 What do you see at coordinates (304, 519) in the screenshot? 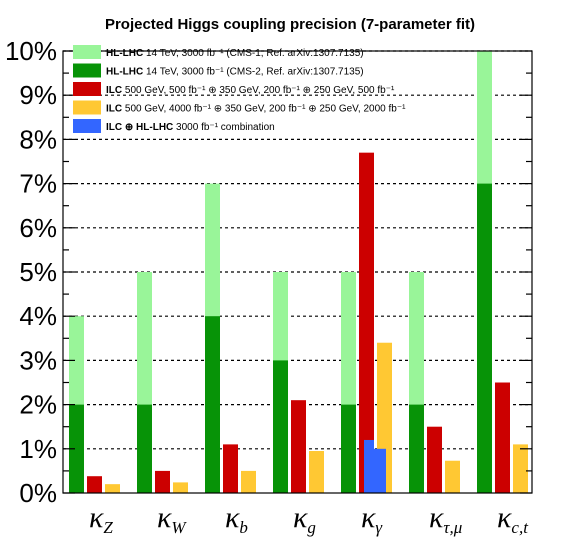
I see `xtick-label: κg` at bounding box center [304, 519].